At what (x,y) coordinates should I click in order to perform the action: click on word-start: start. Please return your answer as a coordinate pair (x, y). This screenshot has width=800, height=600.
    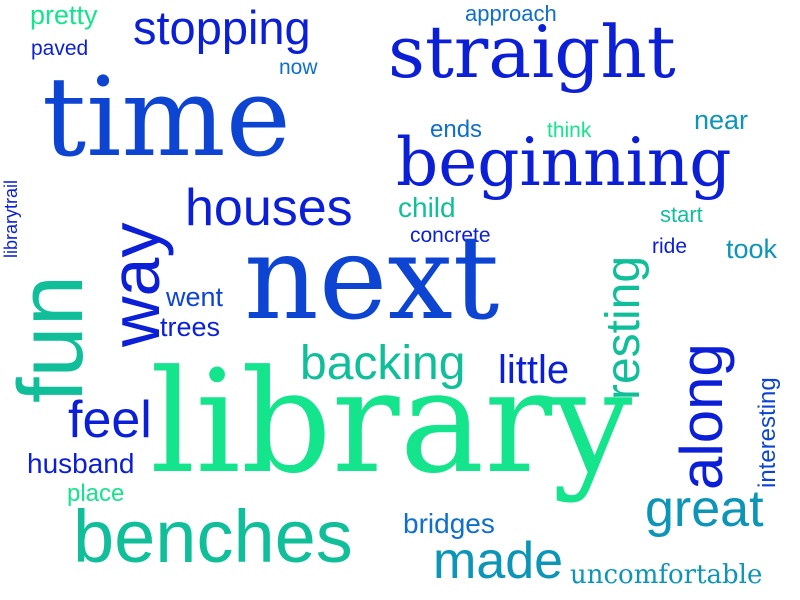
    Looking at the image, I should click on (681, 214).